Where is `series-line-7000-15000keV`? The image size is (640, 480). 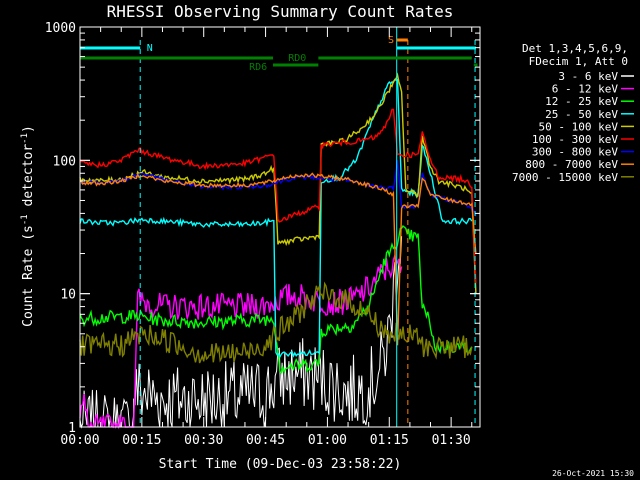
series-line-7000-15000keV is located at coordinates (276, 322).